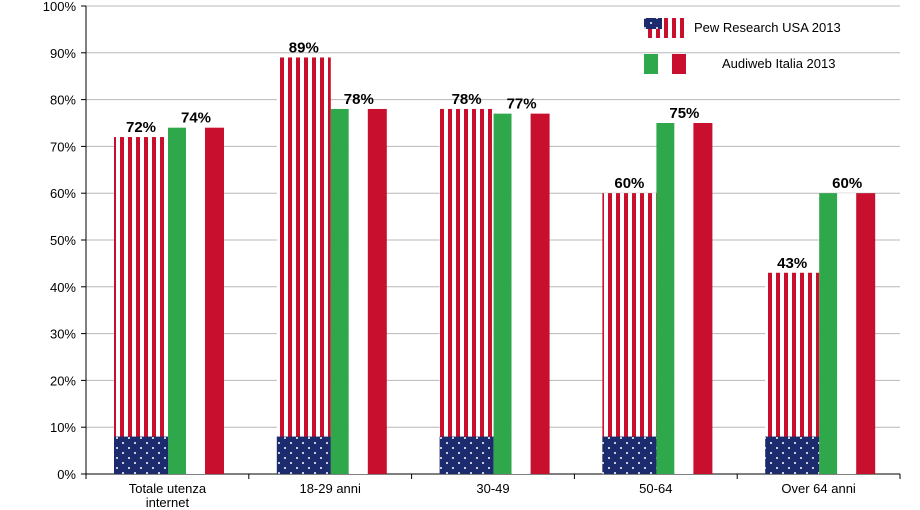 Image resolution: width=920 pixels, height=510 pixels. I want to click on legend-swatch-us-canton, so click(653, 23).